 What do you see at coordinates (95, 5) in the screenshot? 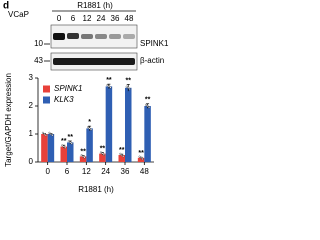
I see `treatment: R1881 (h)` at bounding box center [95, 5].